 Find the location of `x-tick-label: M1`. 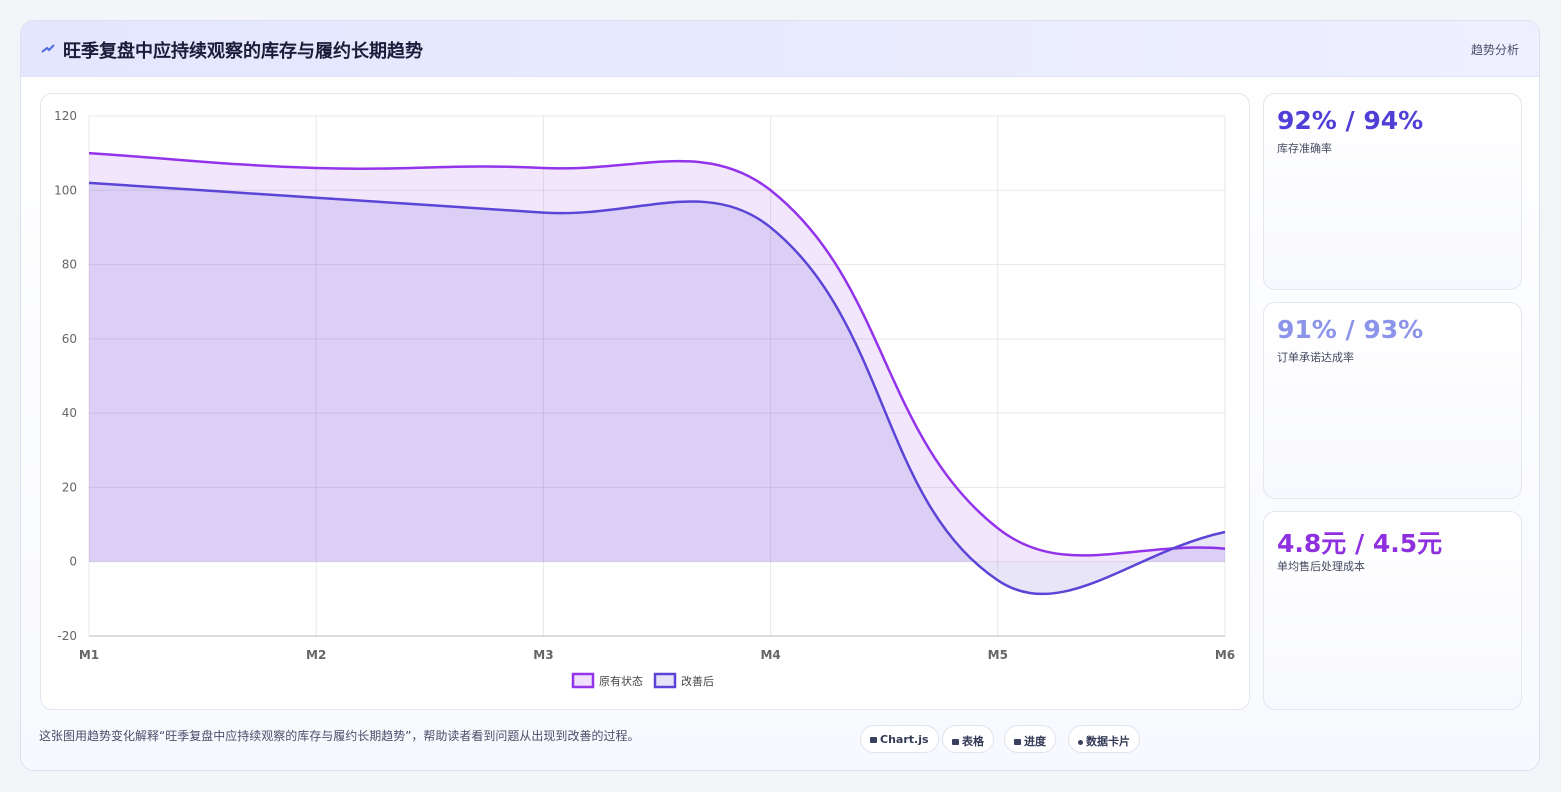

x-tick-label: M1 is located at coordinates (89, 655).